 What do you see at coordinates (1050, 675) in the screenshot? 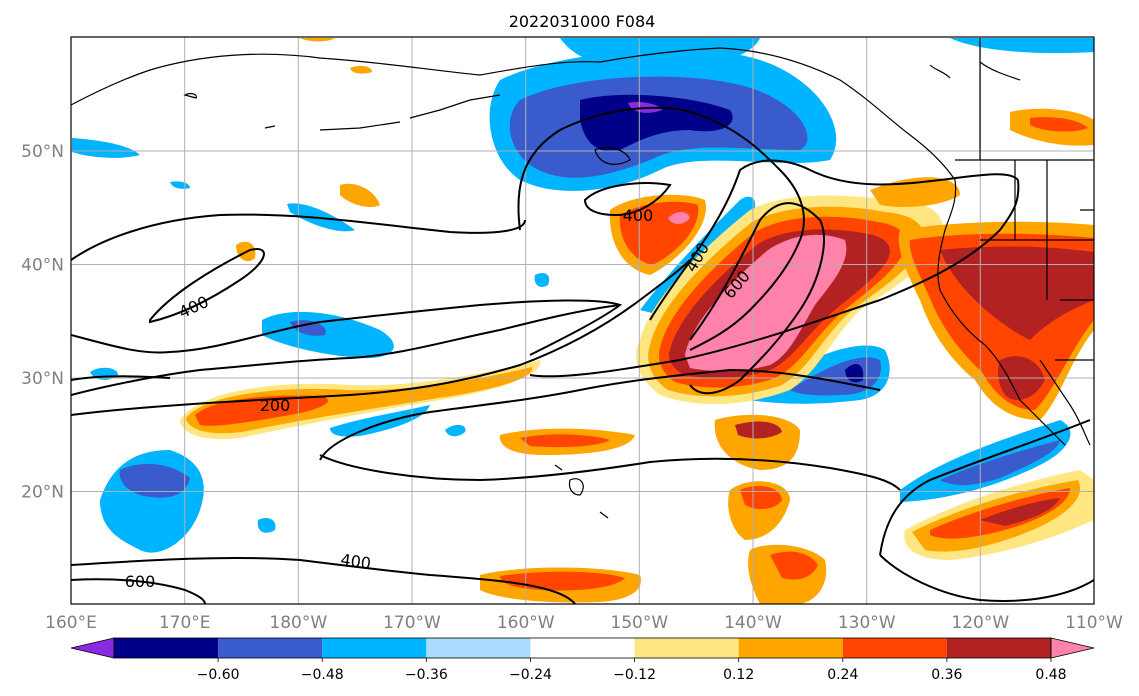
I see `colorbar-label: 0.48` at bounding box center [1050, 675].